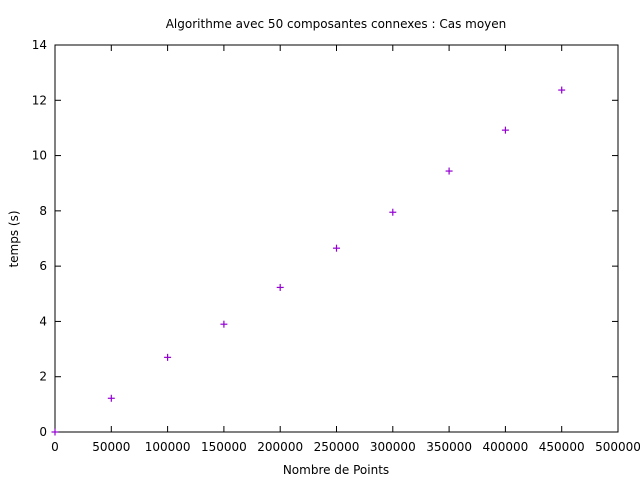 This screenshot has height=480, width=640. I want to click on y-tick-label: 10, so click(39, 156).